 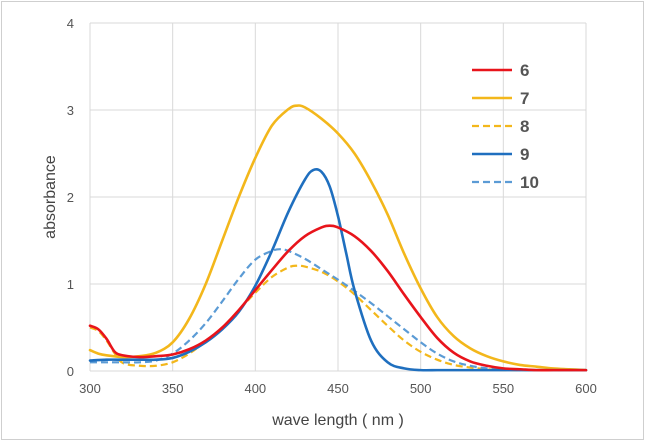 What do you see at coordinates (524, 154) in the screenshot?
I see `legend-label-9: 9` at bounding box center [524, 154].